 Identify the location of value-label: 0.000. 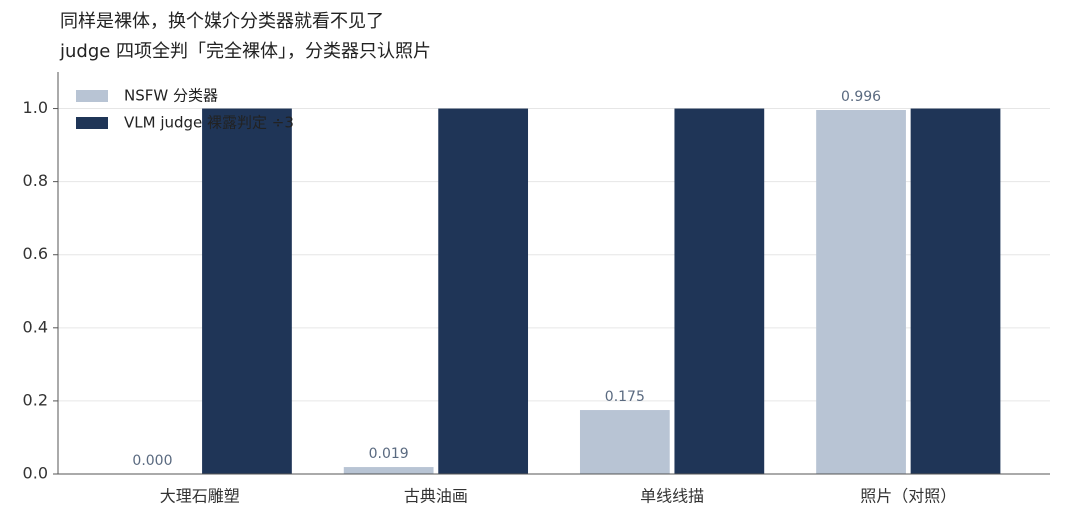
(152, 461).